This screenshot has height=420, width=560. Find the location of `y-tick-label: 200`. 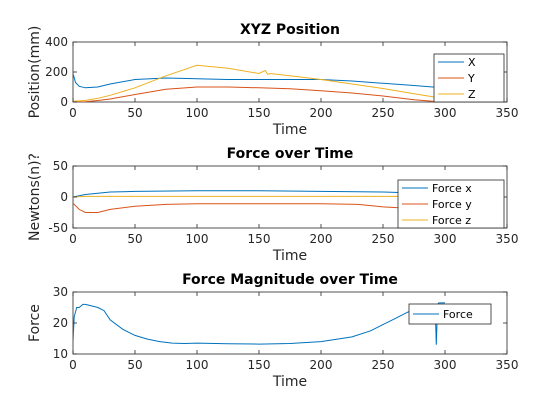

y-tick-label: 200 is located at coordinates (56, 72).